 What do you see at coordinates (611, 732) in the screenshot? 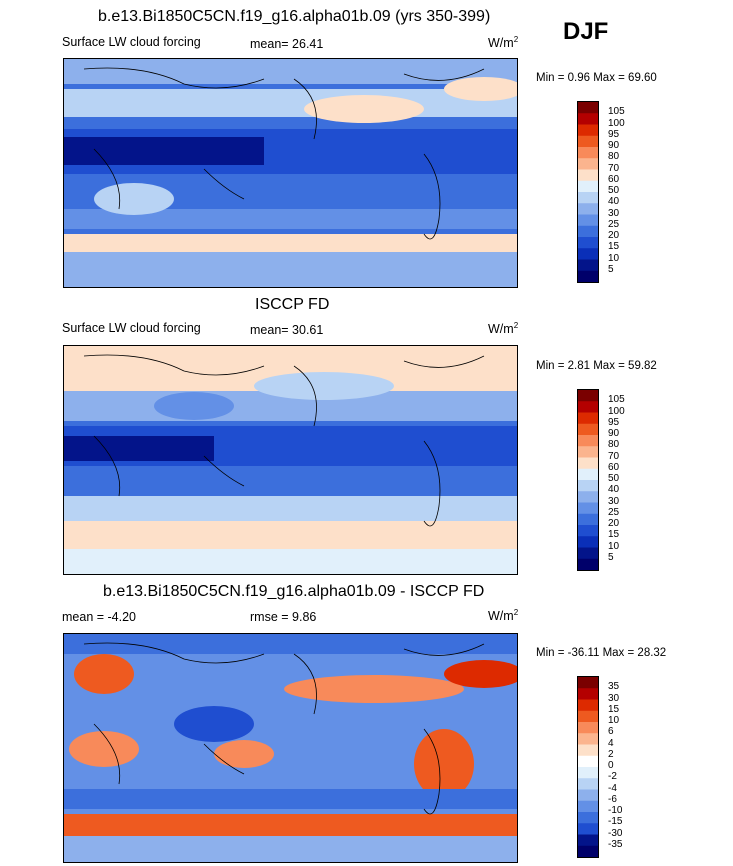
I see `colorbar-tick-label: 6` at bounding box center [611, 732].